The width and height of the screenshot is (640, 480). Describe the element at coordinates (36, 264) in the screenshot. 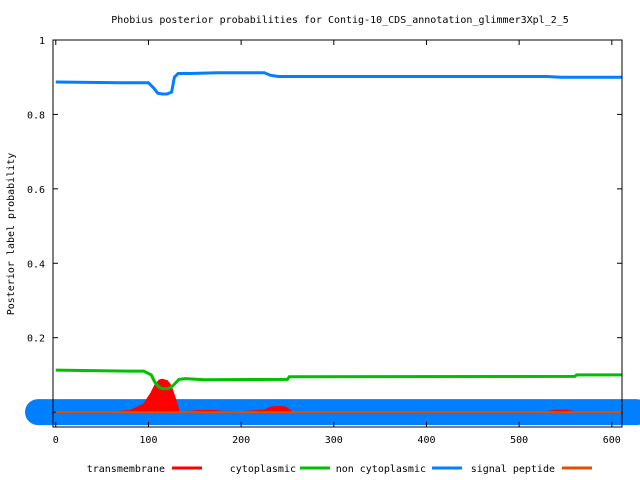

I see `y-tick-label: 0.4` at that location.